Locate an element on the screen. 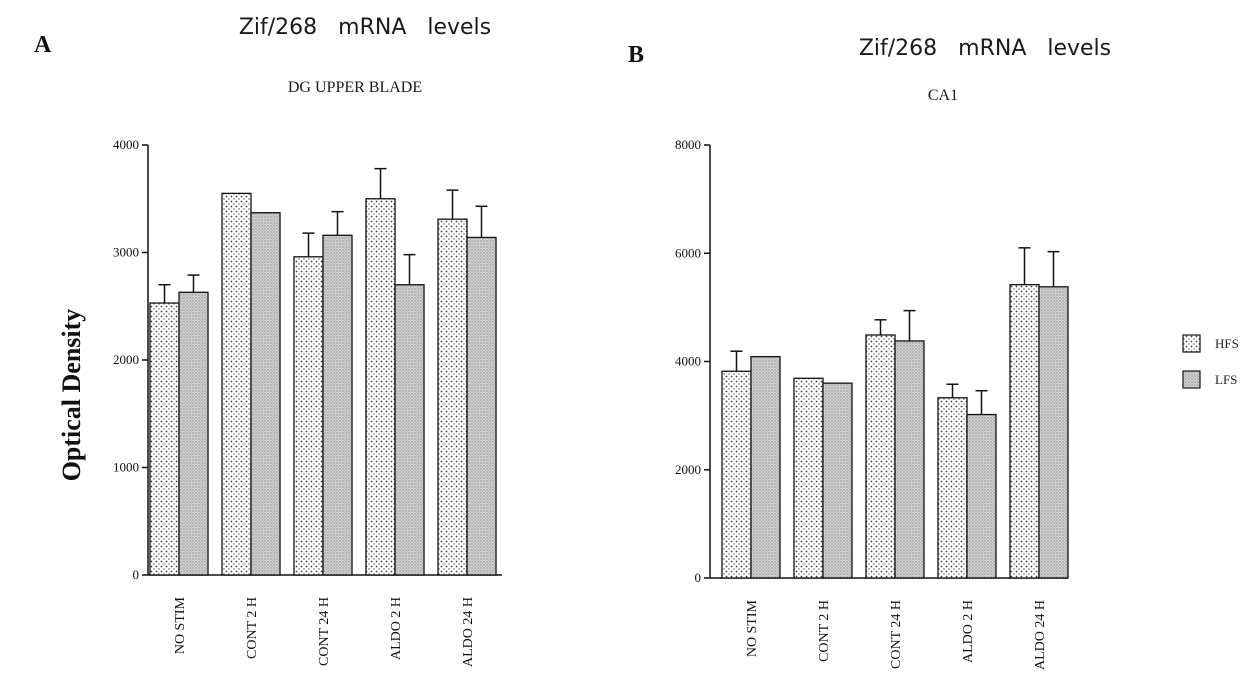 The width and height of the screenshot is (1255, 698). panel-a-letter: A is located at coordinates (43, 45).